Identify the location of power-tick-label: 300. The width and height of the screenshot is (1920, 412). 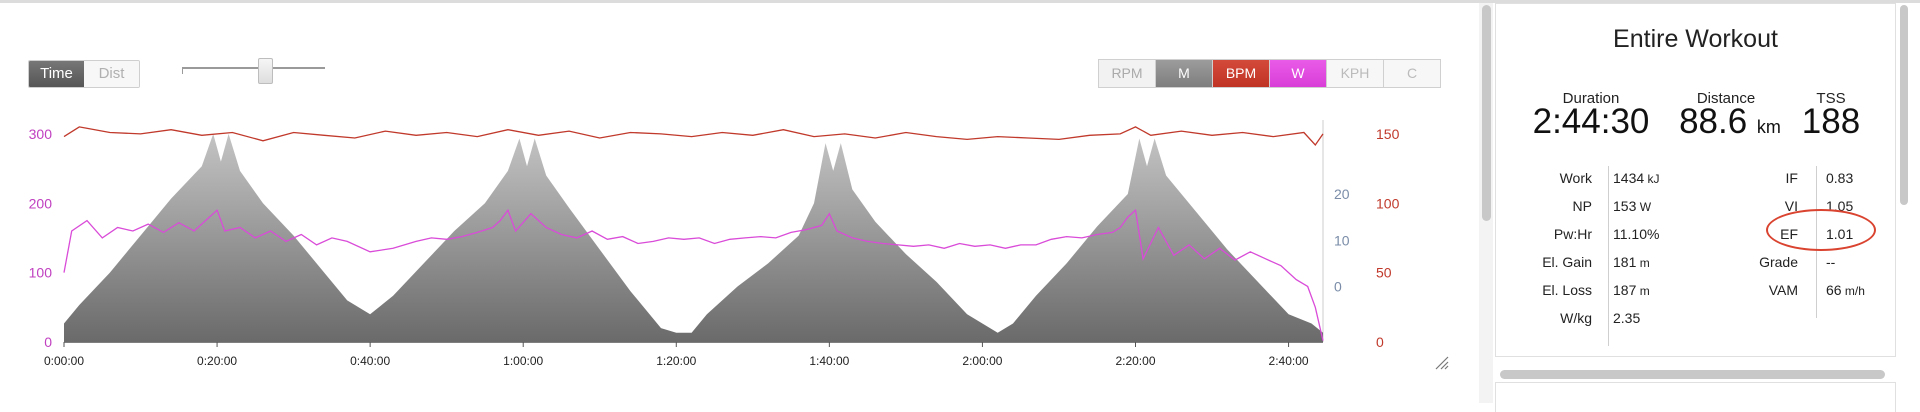
(41, 134).